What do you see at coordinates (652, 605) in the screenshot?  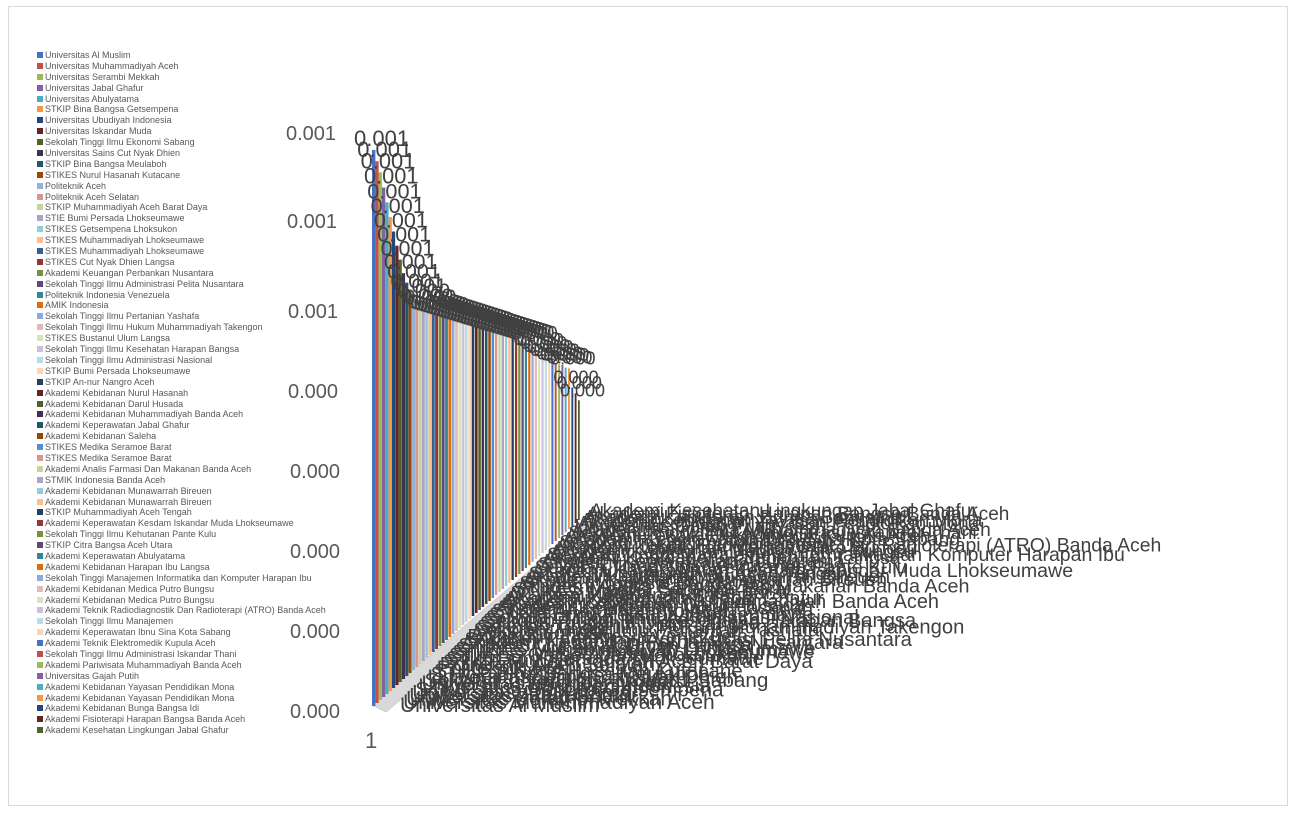 I see `depth-axis-label: Akademi Kebidanan Darul Husada` at bounding box center [652, 605].